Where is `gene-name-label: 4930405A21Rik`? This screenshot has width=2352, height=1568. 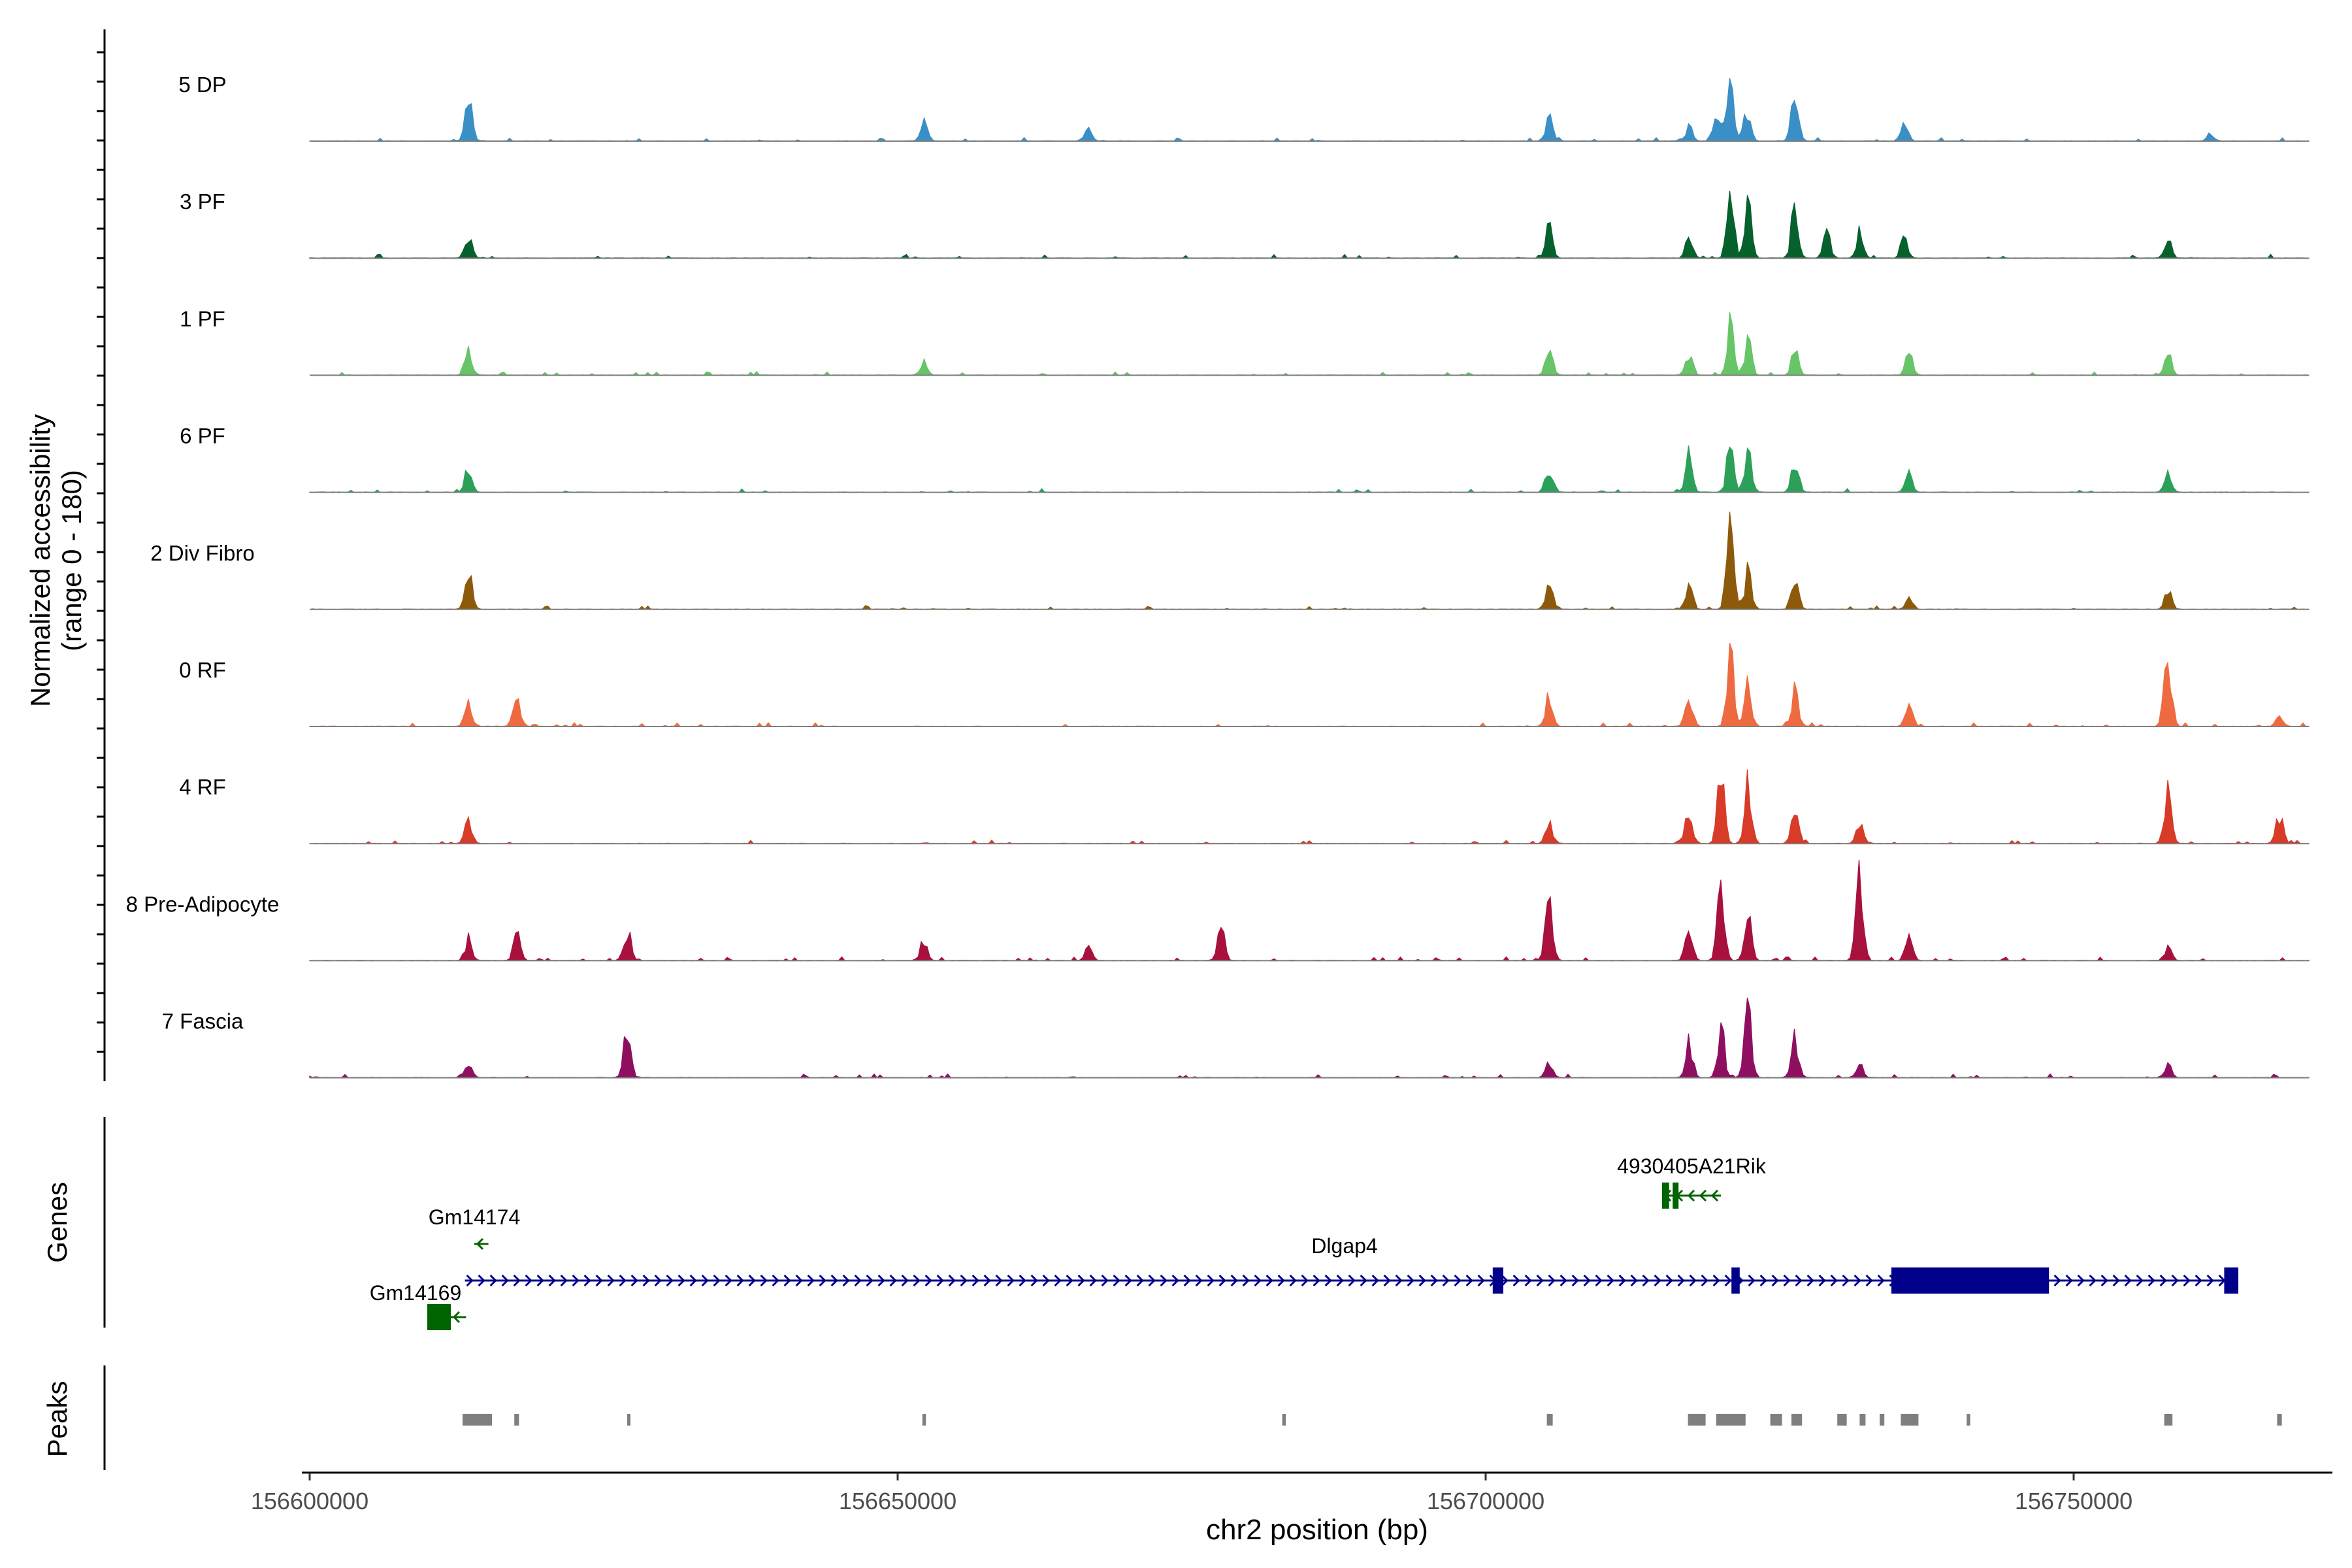
gene-name-label: 4930405A21Rik is located at coordinates (1692, 1166).